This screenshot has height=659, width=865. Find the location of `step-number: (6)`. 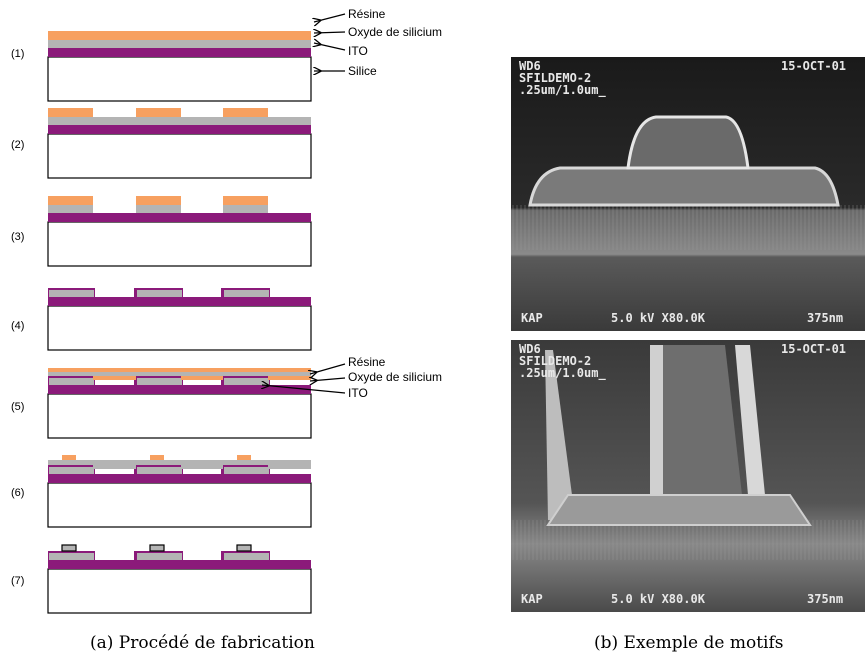

step-number: (6) is located at coordinates (17, 493).